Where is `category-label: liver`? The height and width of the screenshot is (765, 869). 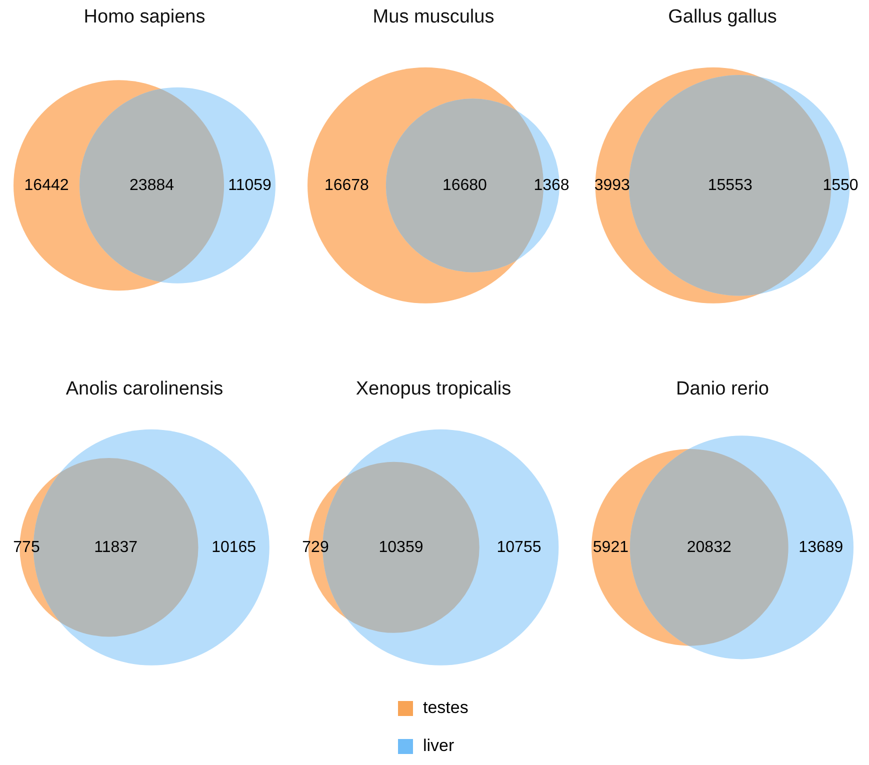 category-label: liver is located at coordinates (438, 746).